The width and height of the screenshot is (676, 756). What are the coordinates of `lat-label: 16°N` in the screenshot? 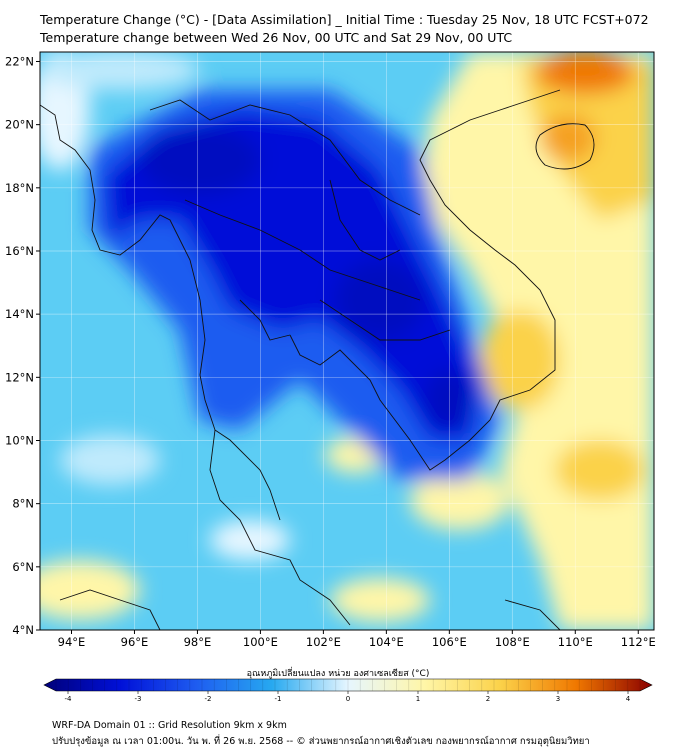 It's located at (19, 251).